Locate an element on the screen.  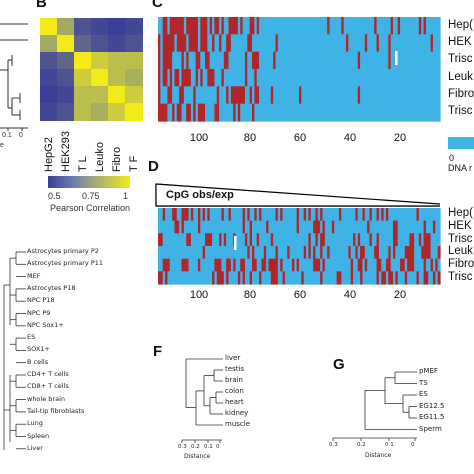
panel-letter-d: D is located at coordinates (153, 166).